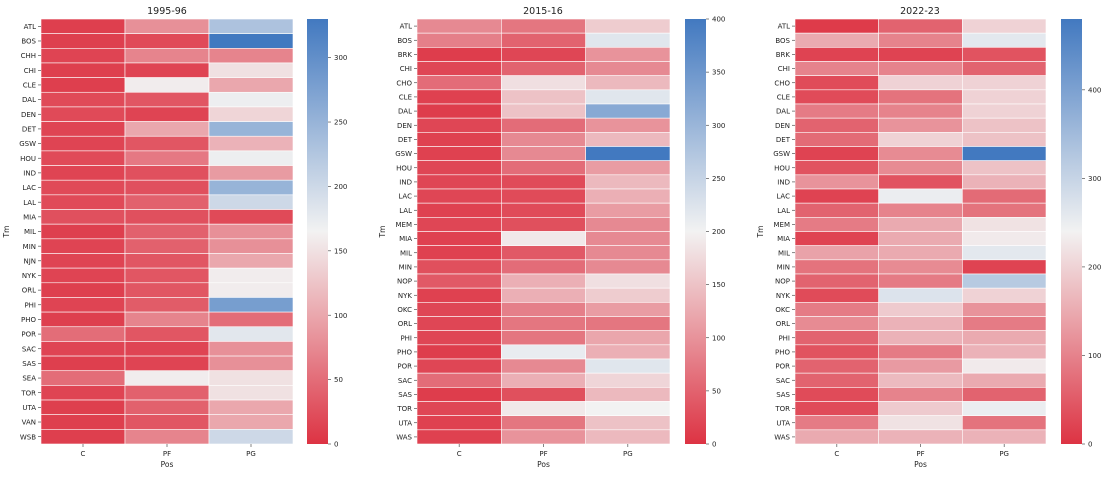 The width and height of the screenshot is (1112, 477). What do you see at coordinates (29, 130) in the screenshot?
I see `y-tick-label: DET` at bounding box center [29, 130].